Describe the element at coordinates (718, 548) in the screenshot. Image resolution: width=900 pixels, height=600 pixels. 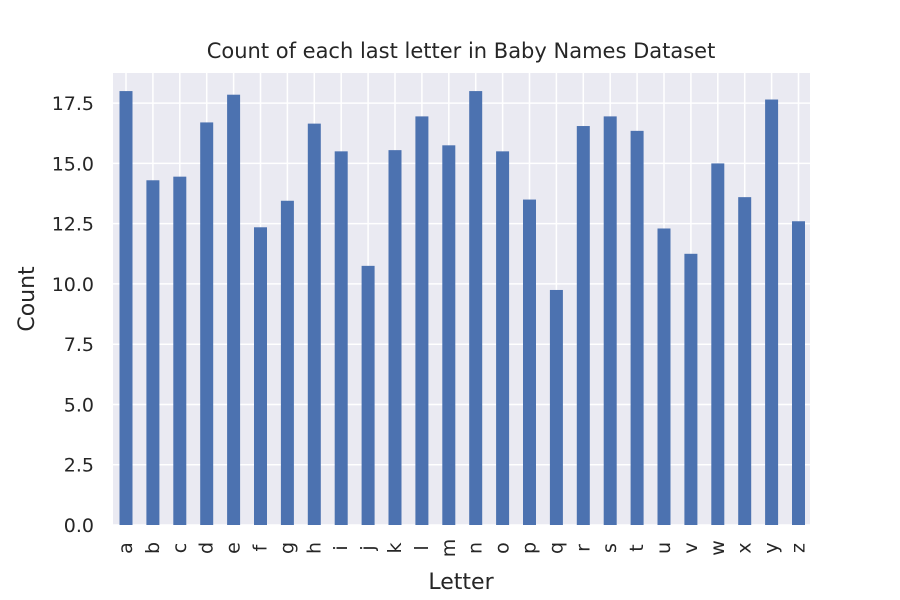
I see `x-tick-label-w: w` at that location.